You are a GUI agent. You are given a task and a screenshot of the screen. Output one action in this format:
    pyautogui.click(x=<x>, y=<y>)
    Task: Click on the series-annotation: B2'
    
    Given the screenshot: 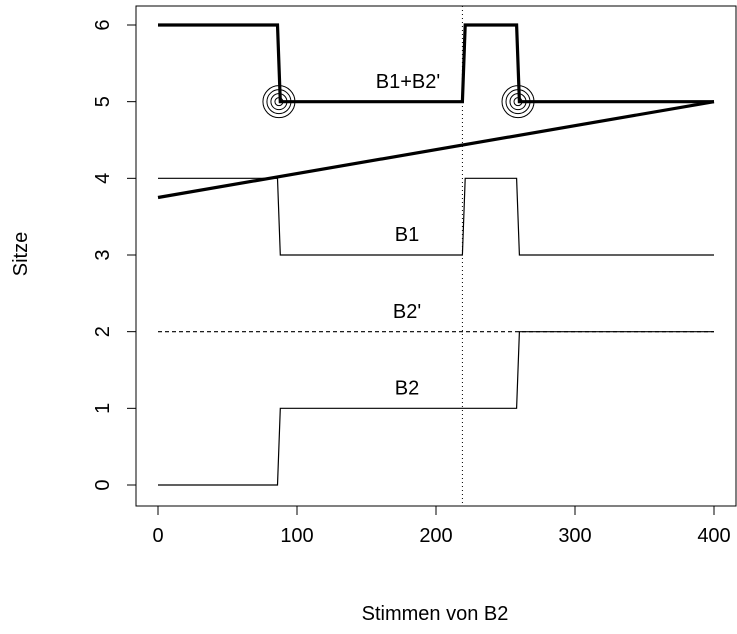 What is the action you would take?
    pyautogui.click(x=407, y=312)
    